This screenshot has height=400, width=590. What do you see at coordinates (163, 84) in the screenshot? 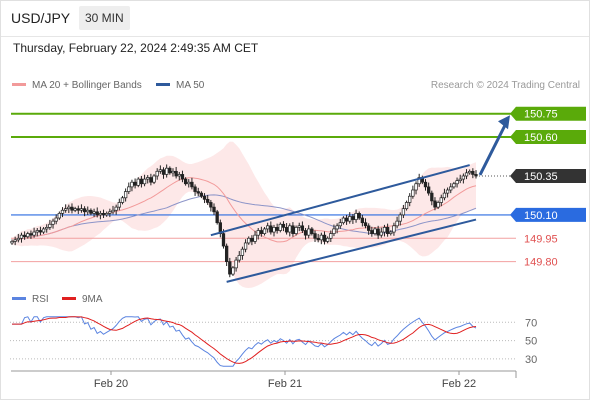
I see `legend-ma50-swatch` at bounding box center [163, 84].